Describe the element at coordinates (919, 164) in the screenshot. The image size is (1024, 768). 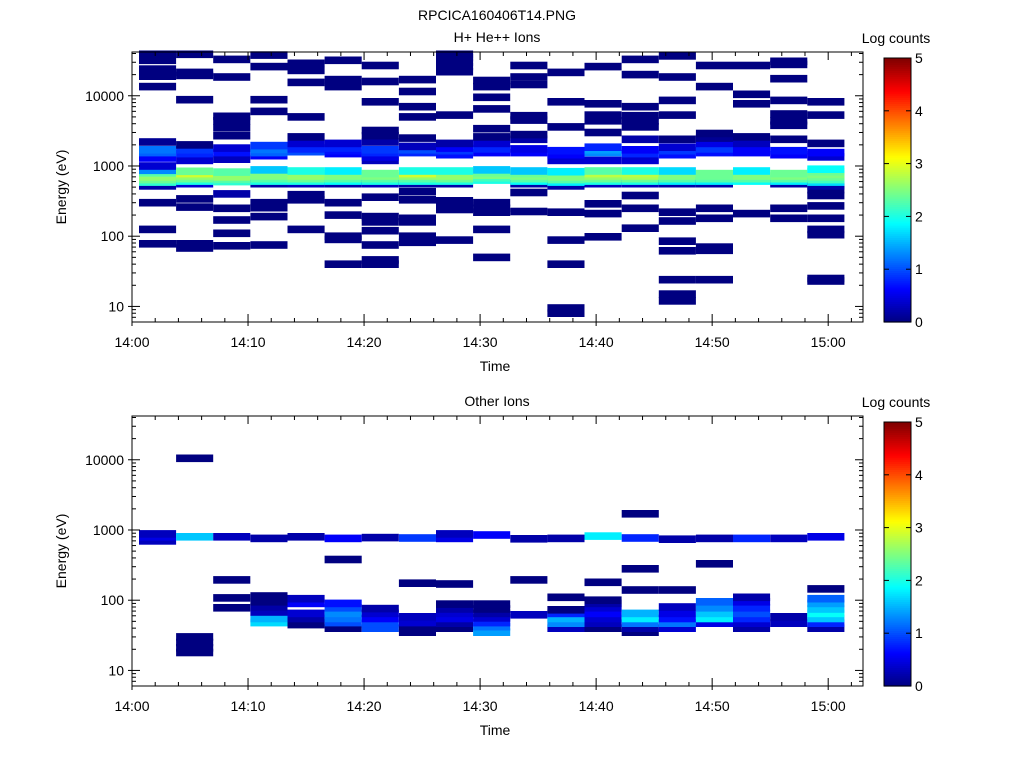
I see `colorbar-tick-label: 3` at that location.